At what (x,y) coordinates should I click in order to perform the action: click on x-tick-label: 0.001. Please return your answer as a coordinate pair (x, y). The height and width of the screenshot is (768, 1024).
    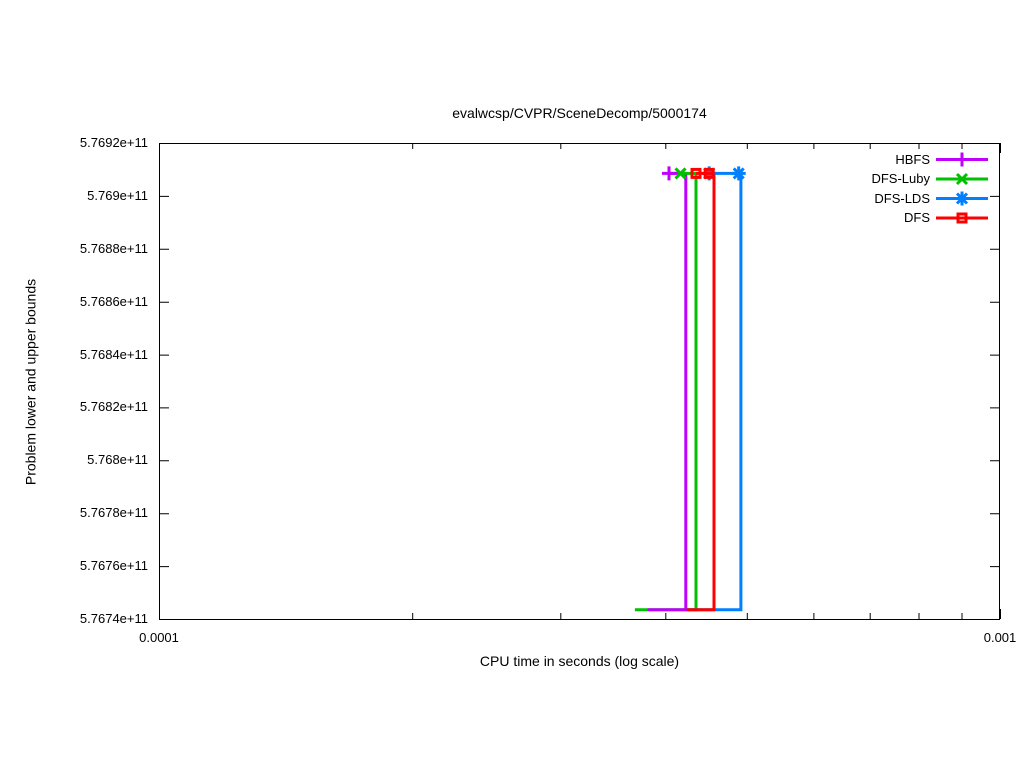
    Looking at the image, I should click on (1000, 637).